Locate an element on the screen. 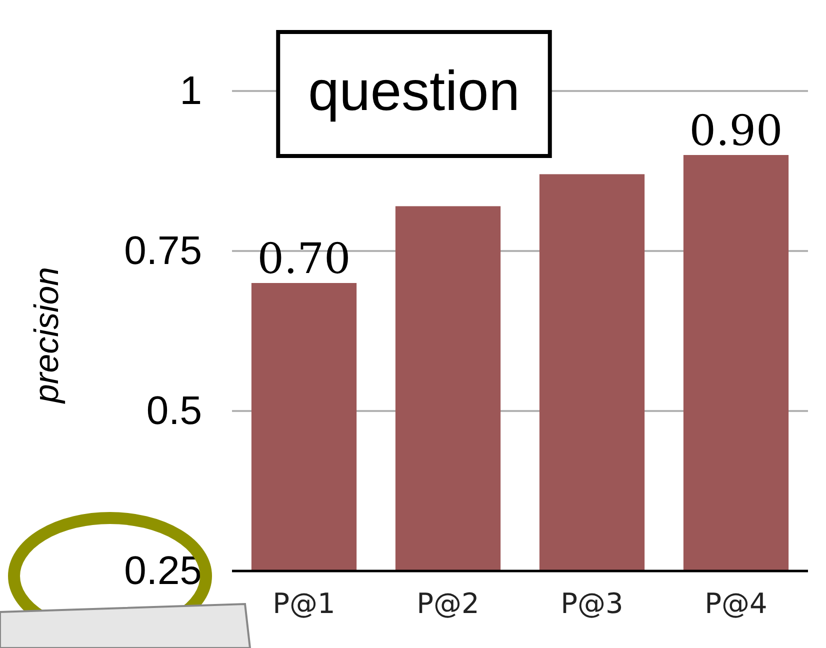 Image resolution: width=826 pixels, height=648 pixels. y-tick-label: 1 is located at coordinates (191, 90).